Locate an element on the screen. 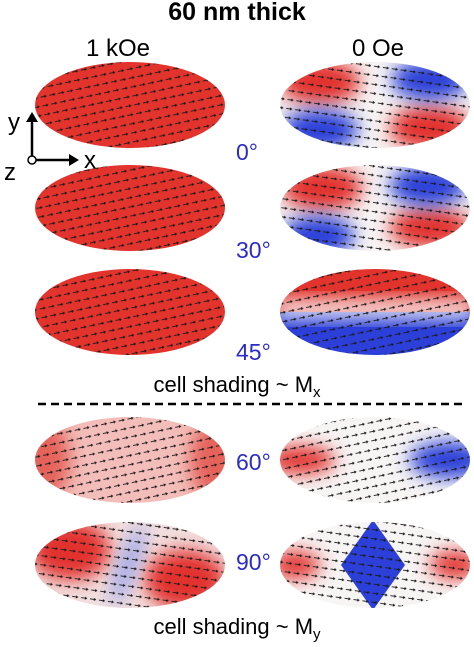  column-label: 1 kOe is located at coordinates (118, 48).